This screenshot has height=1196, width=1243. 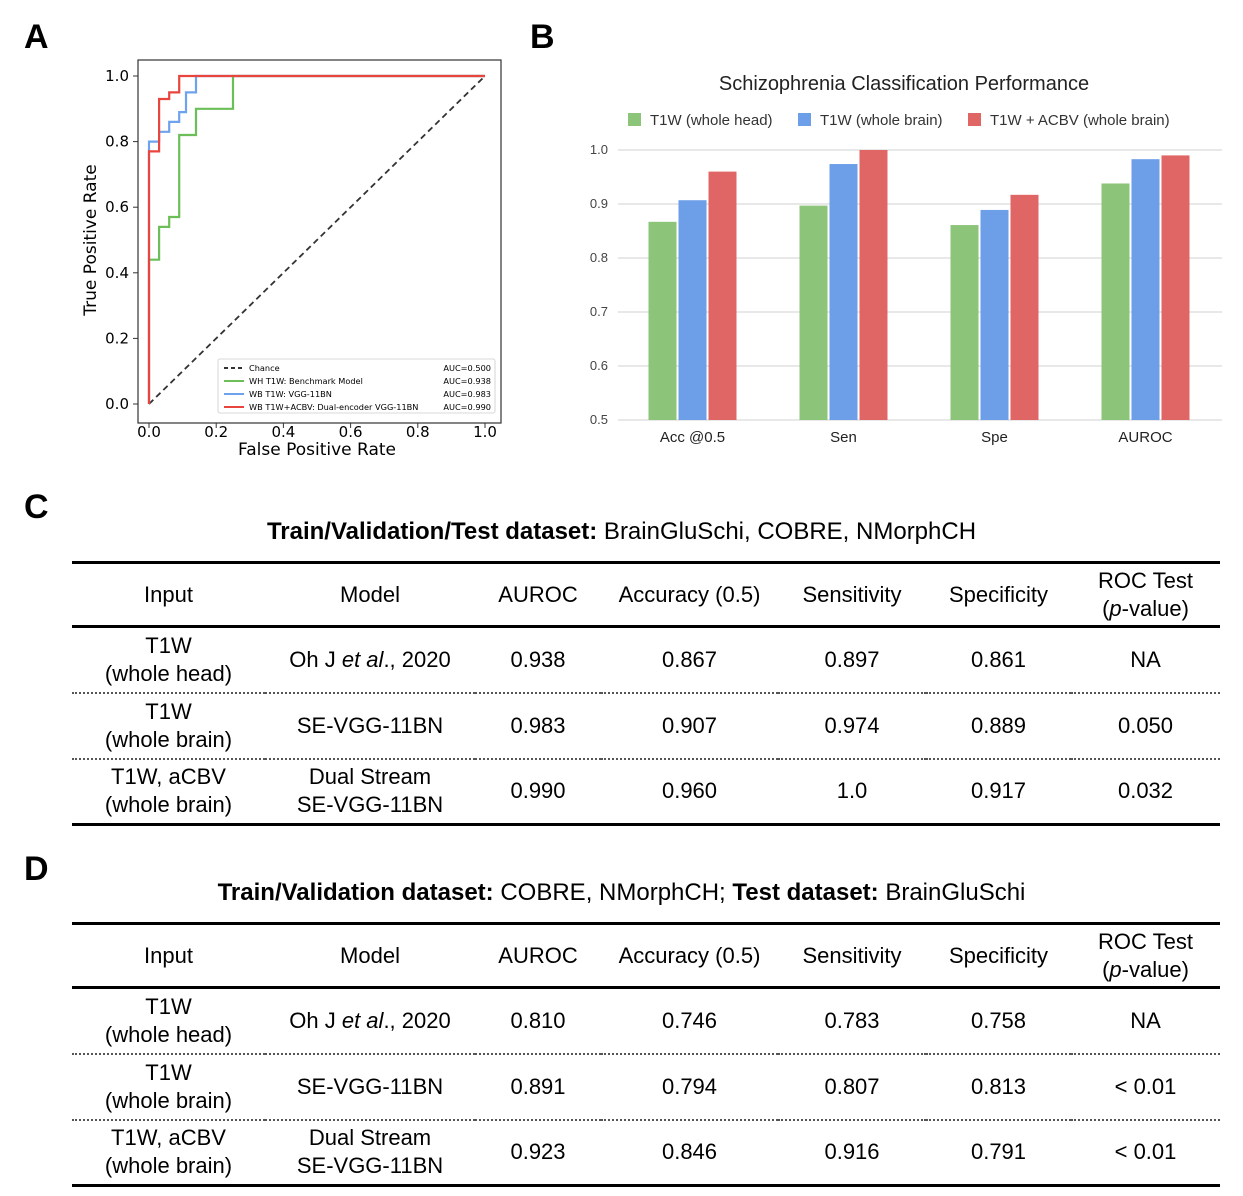 I want to click on cell-auroc: 0.891, so click(x=538, y=1086).